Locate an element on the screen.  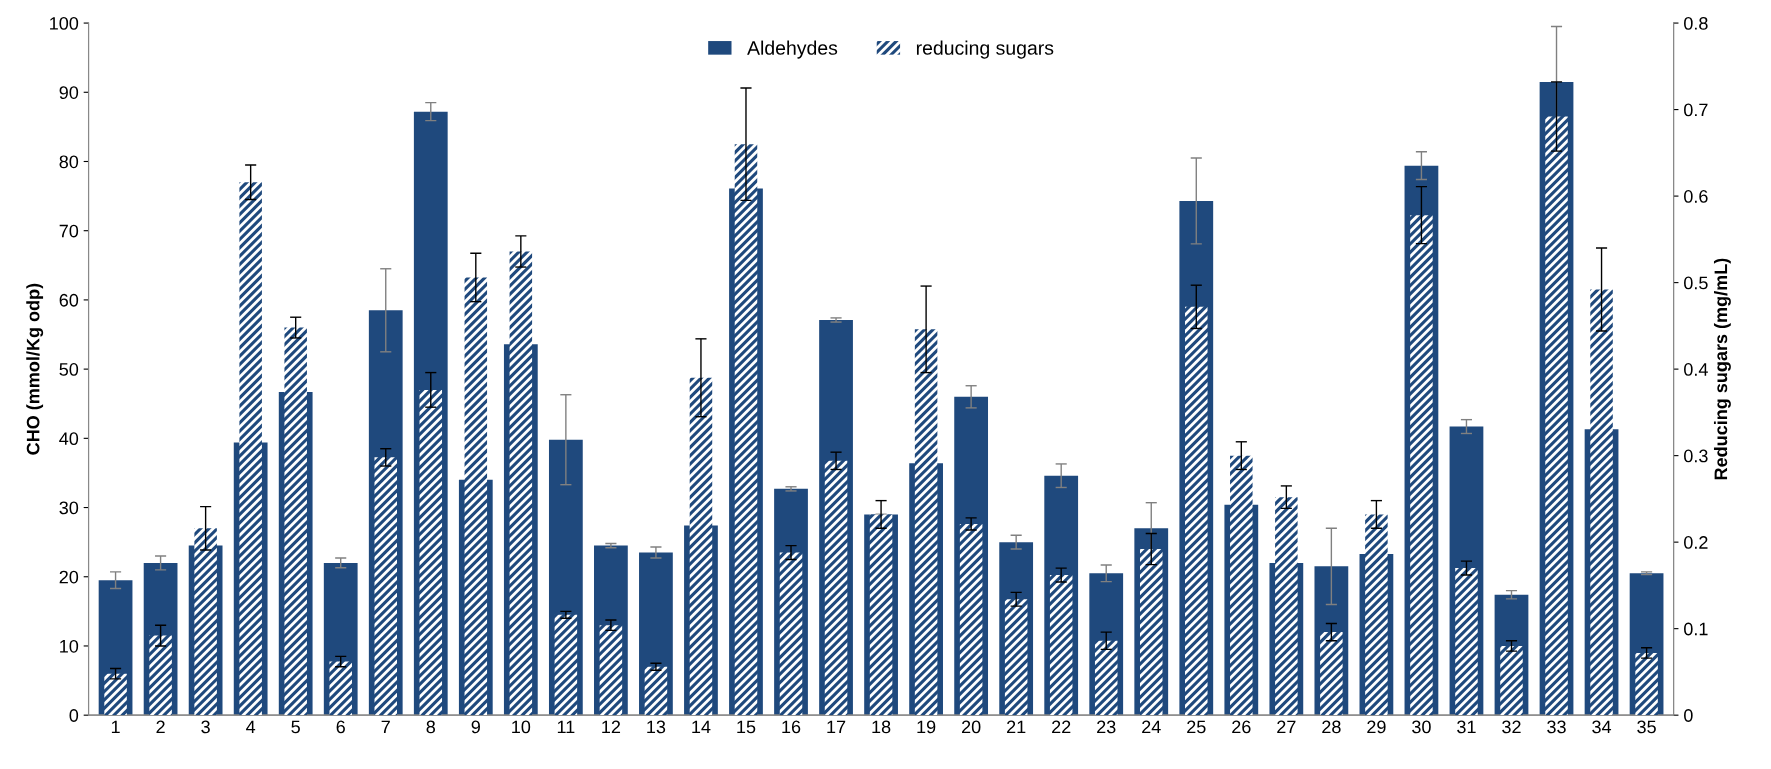
x-tick-label: 20 is located at coordinates (971, 727).